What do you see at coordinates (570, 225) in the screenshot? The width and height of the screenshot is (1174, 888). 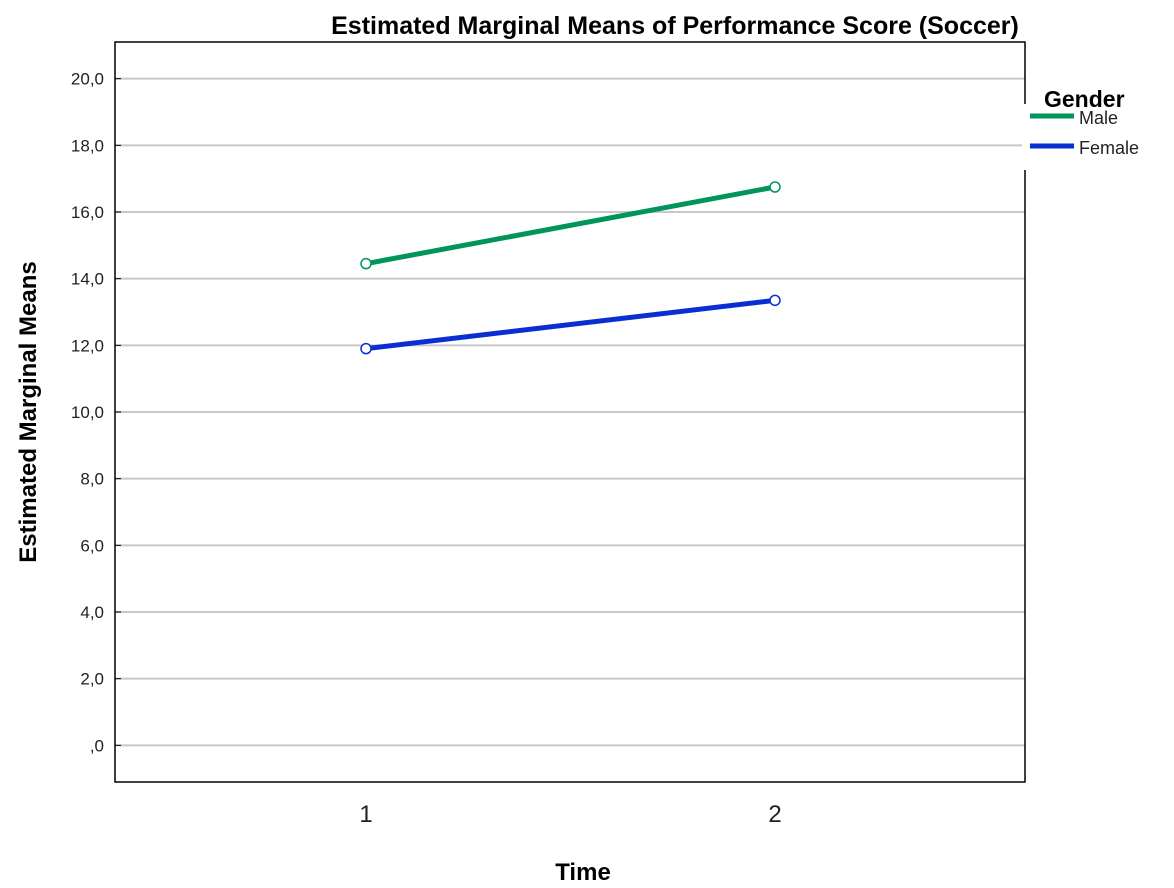 I see `series-line-male` at bounding box center [570, 225].